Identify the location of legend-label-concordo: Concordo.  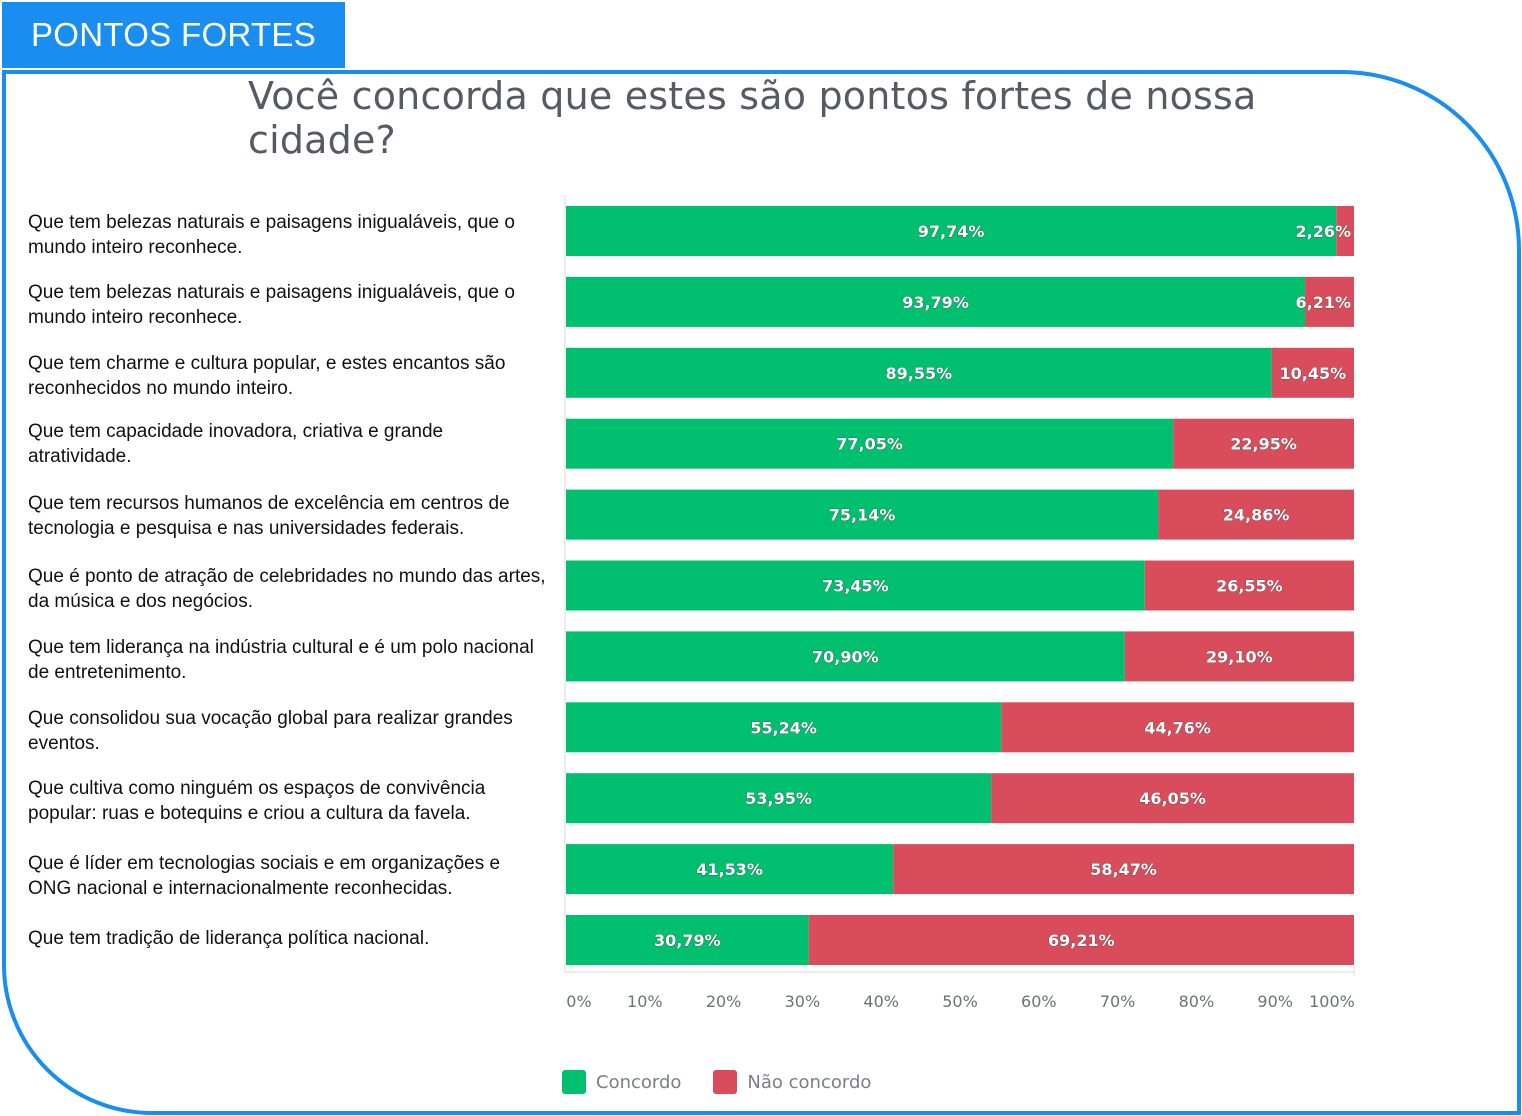
(639, 1082).